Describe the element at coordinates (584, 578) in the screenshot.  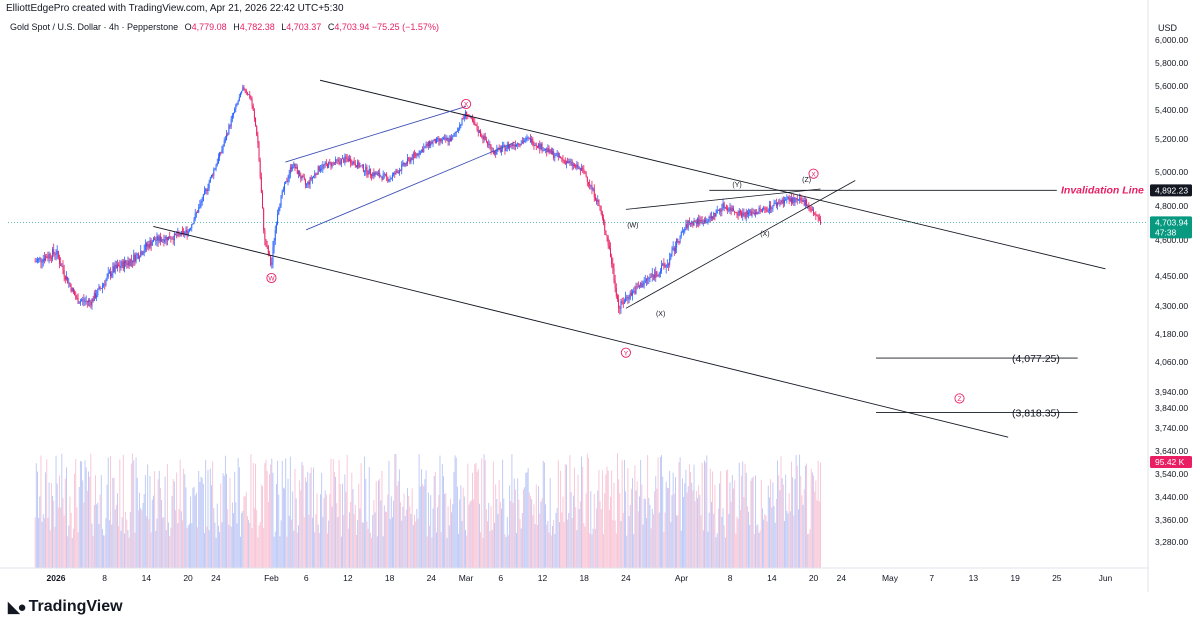
I see `x-tick-label: 18` at that location.